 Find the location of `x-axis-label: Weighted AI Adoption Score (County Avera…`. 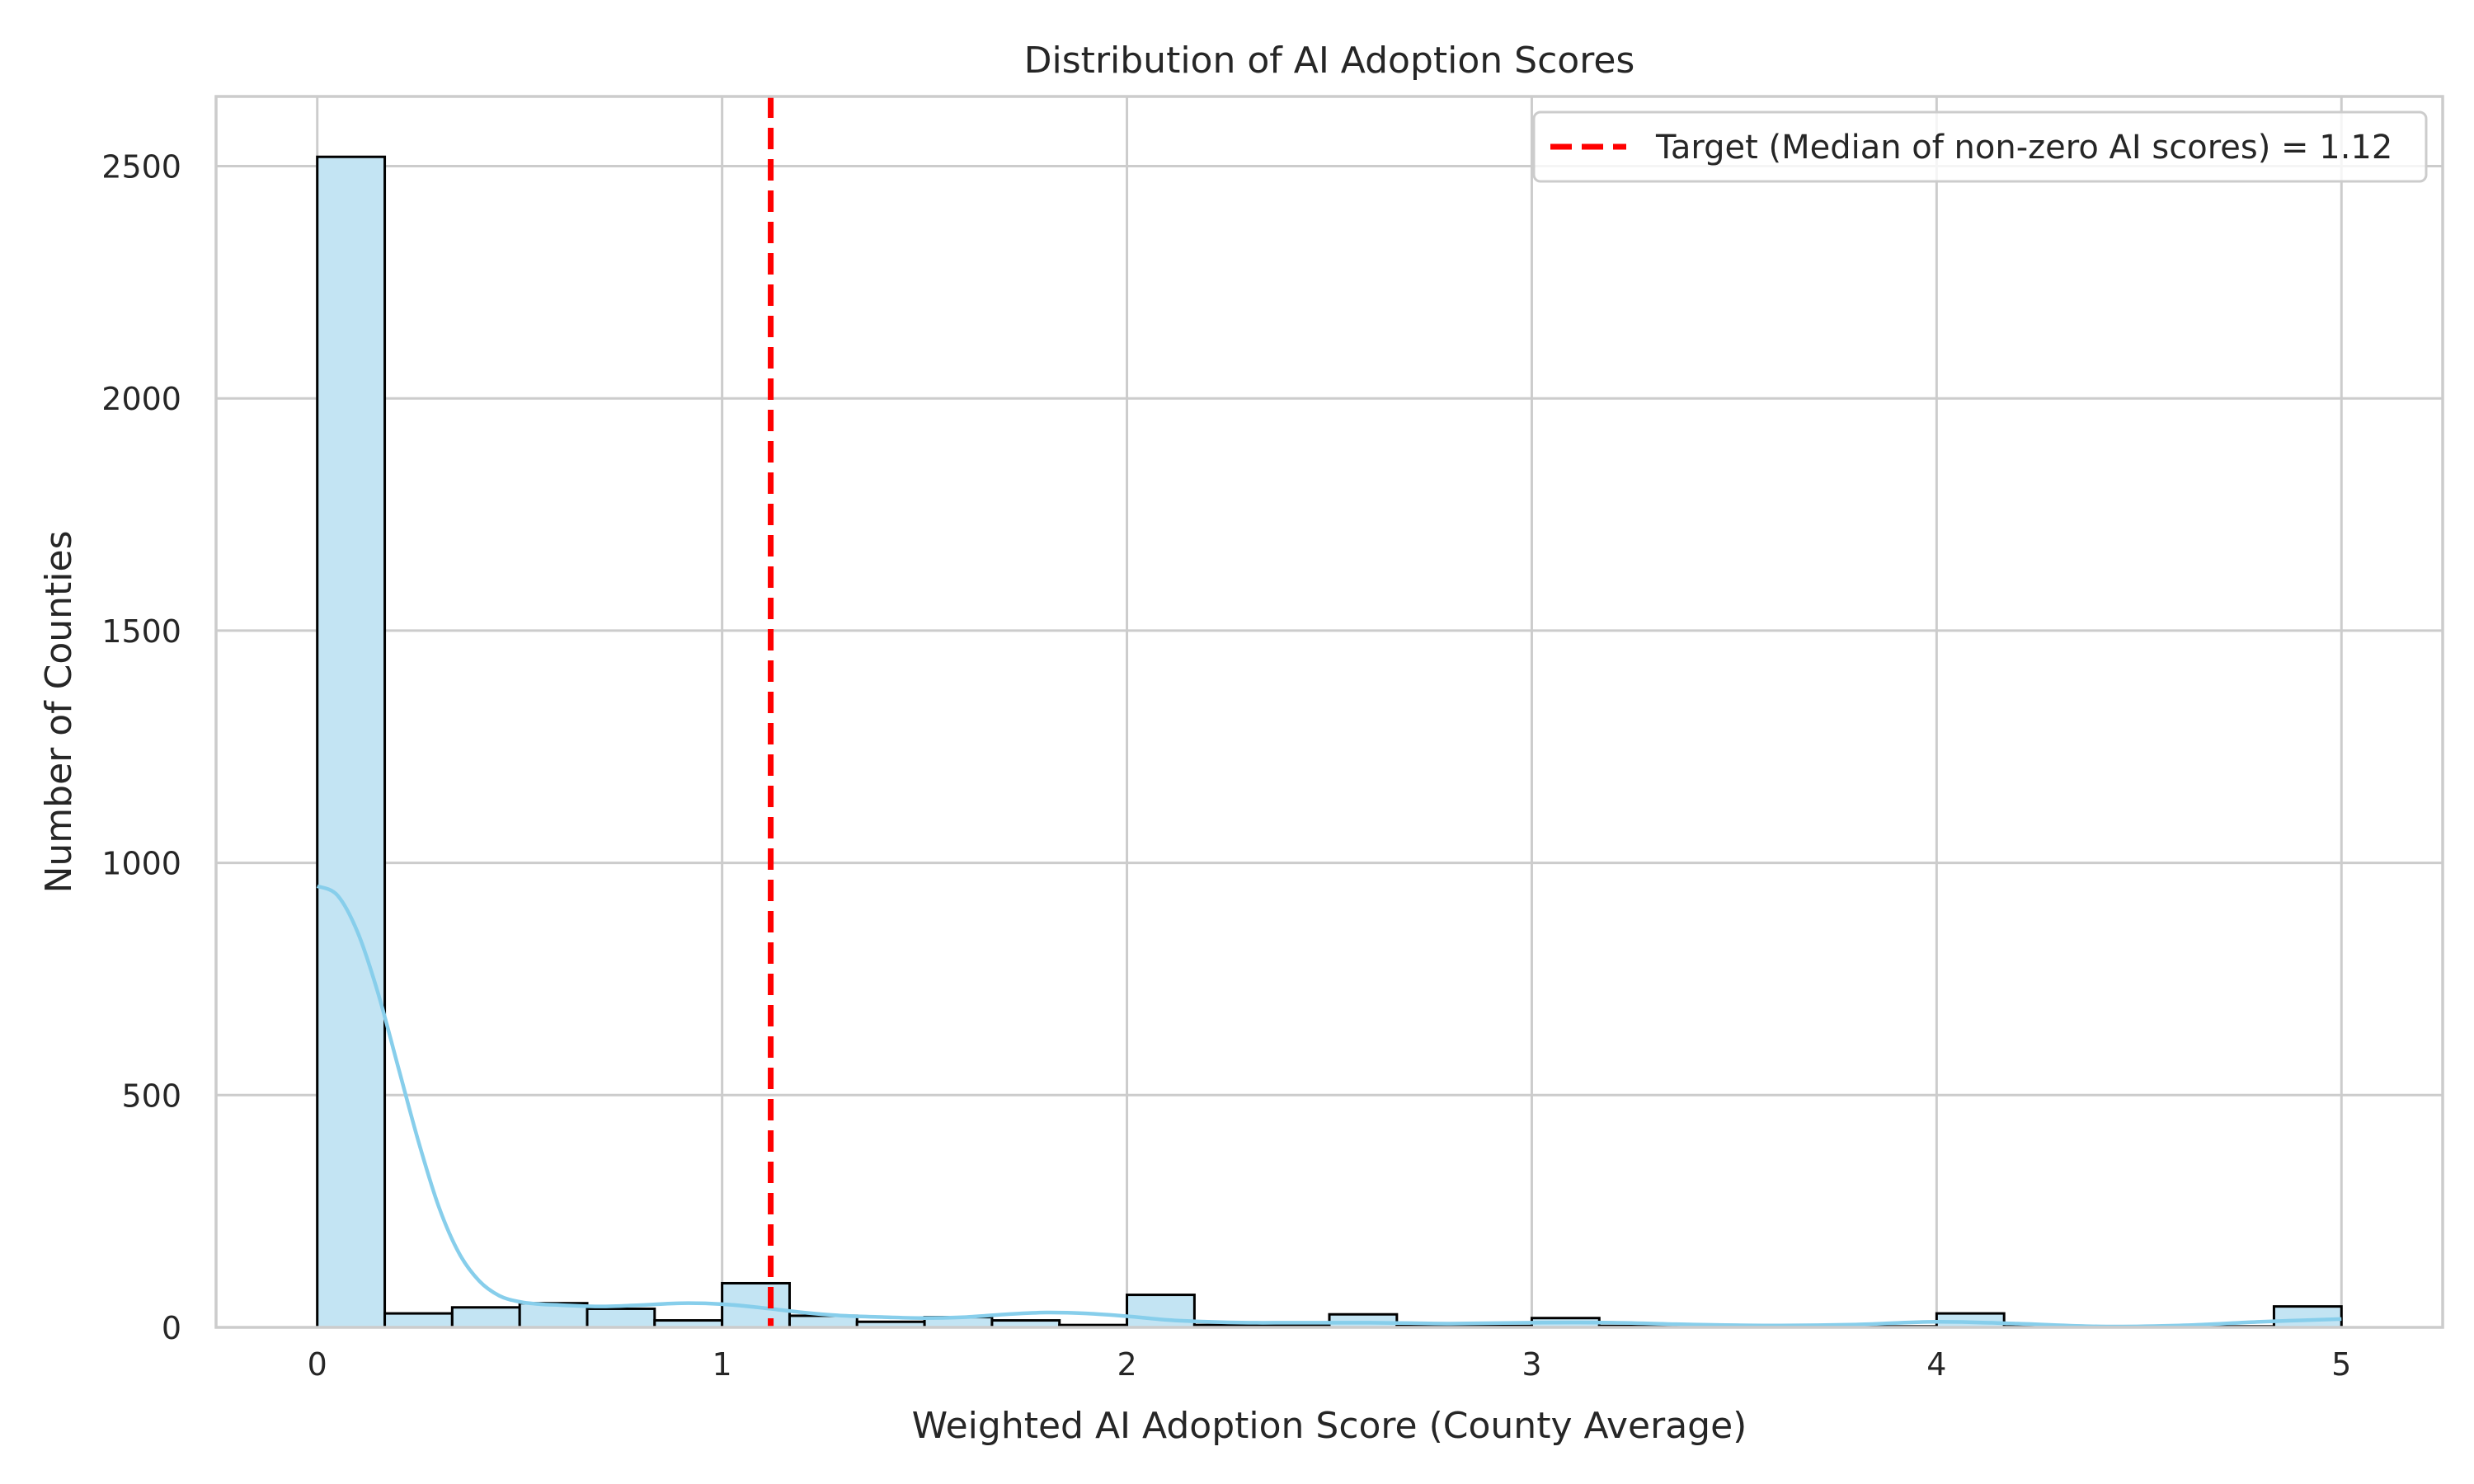

x-axis-label: Weighted AI Adoption Score (County Avera… is located at coordinates (1329, 1426).